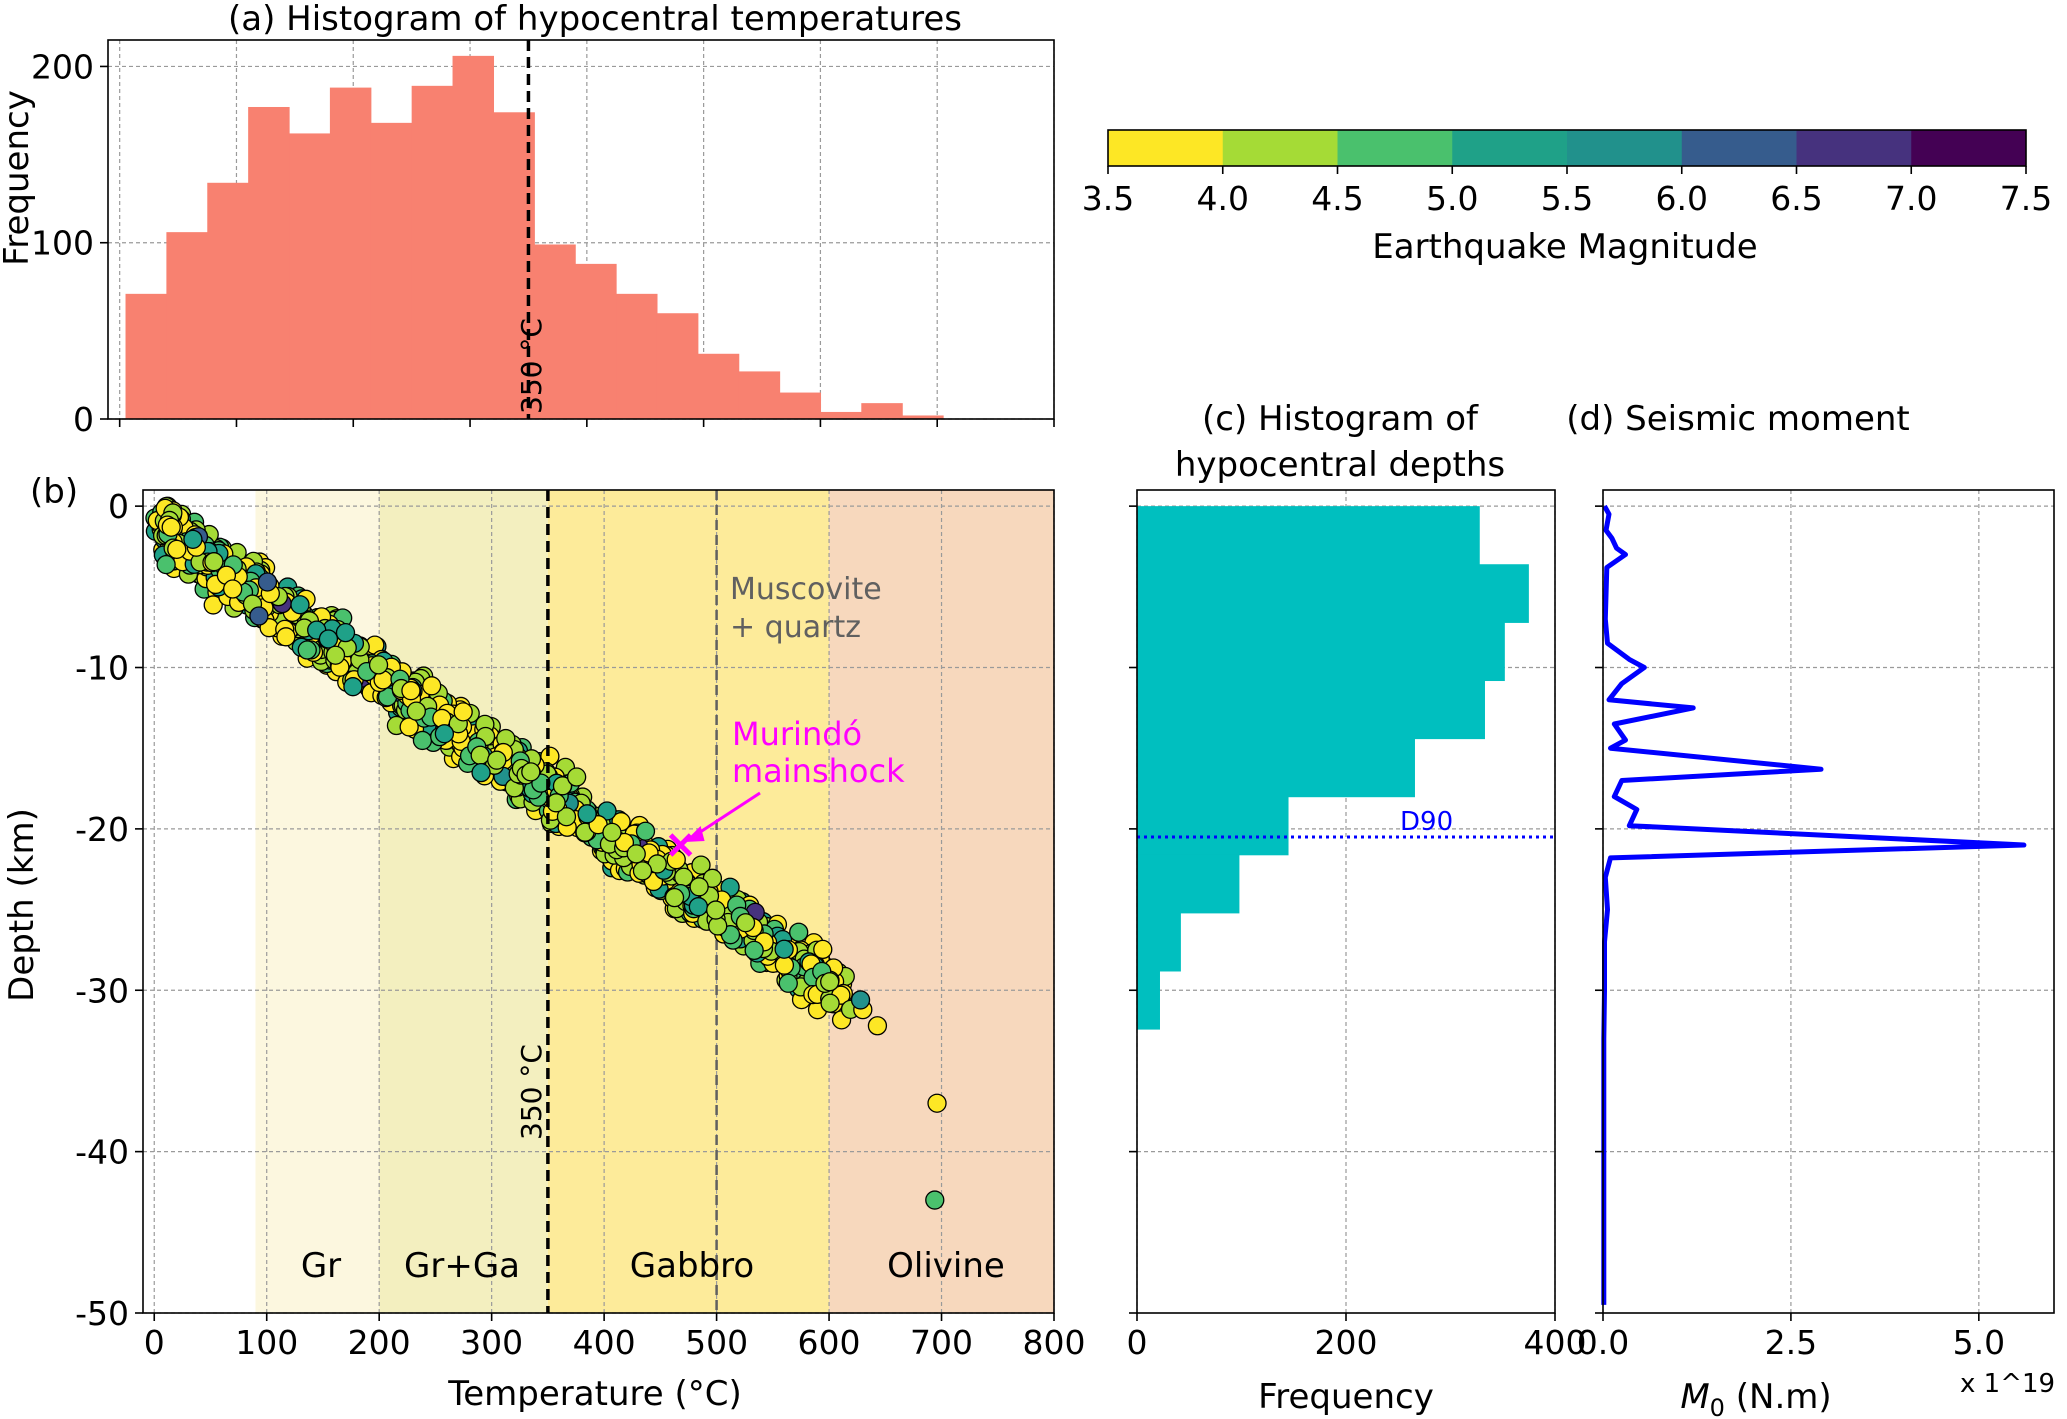 Image resolution: width=2067 pixels, height=1419 pixels. I want to click on panel-d-title: (d) Seismic moment, so click(1738, 419).